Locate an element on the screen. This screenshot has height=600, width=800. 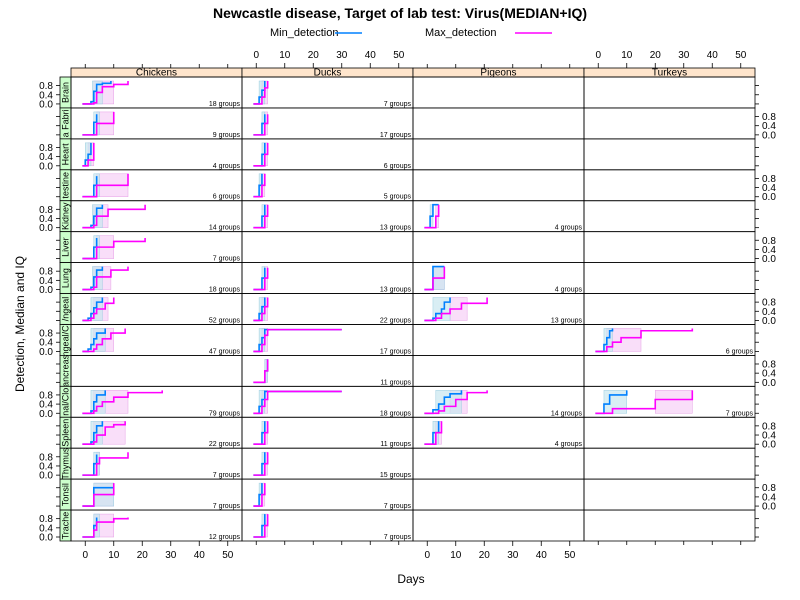
y-tick-label-bursa-fabricii-0.4: 0.4 is located at coordinates (769, 126).